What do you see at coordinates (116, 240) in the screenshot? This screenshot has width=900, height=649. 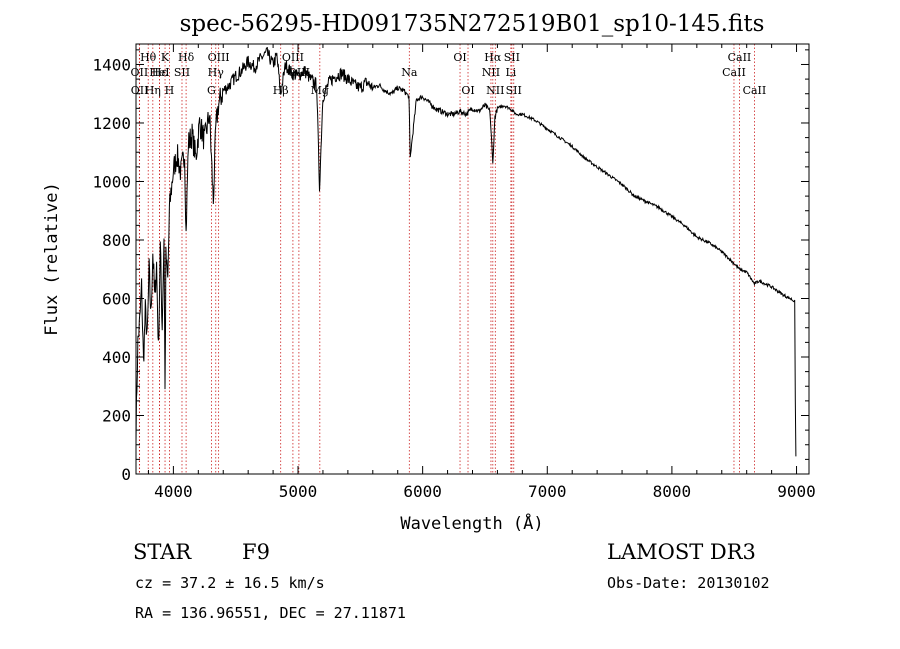 I see `y-tick-label-4: 800` at bounding box center [116, 240].